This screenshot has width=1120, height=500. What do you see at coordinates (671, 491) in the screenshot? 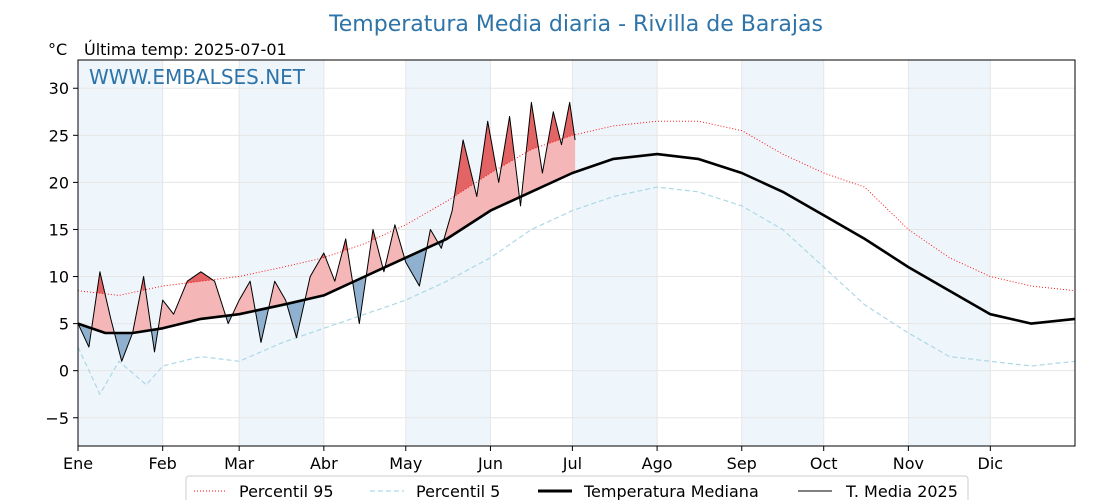
I see `legend-label-median: Temperatura Mediana` at bounding box center [671, 491].